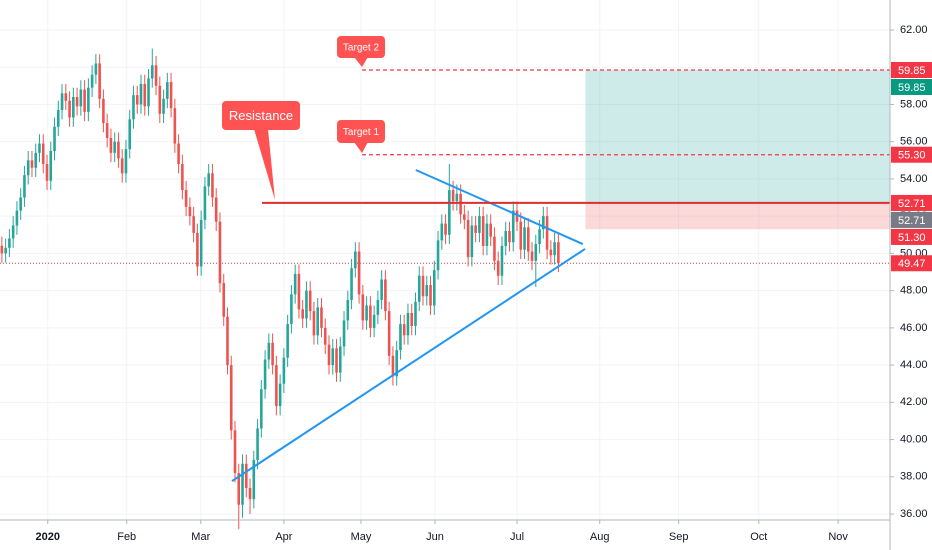 This screenshot has height=550, width=932. Describe the element at coordinates (679, 537) in the screenshot. I see `x-tick-label: Sep` at that location.